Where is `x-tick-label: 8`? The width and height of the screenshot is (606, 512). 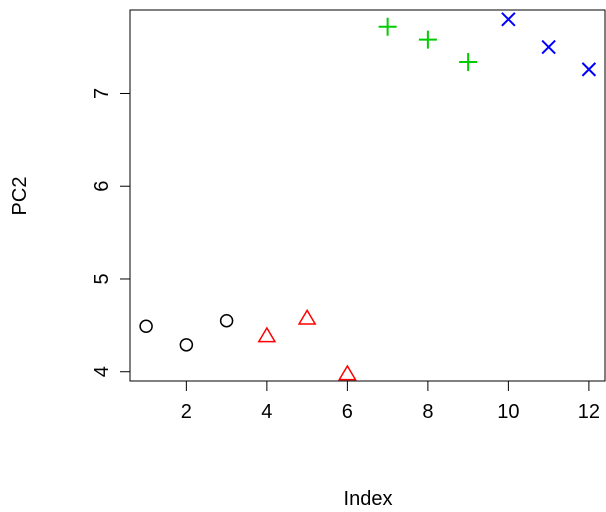 x-tick-label: 8 is located at coordinates (427, 412).